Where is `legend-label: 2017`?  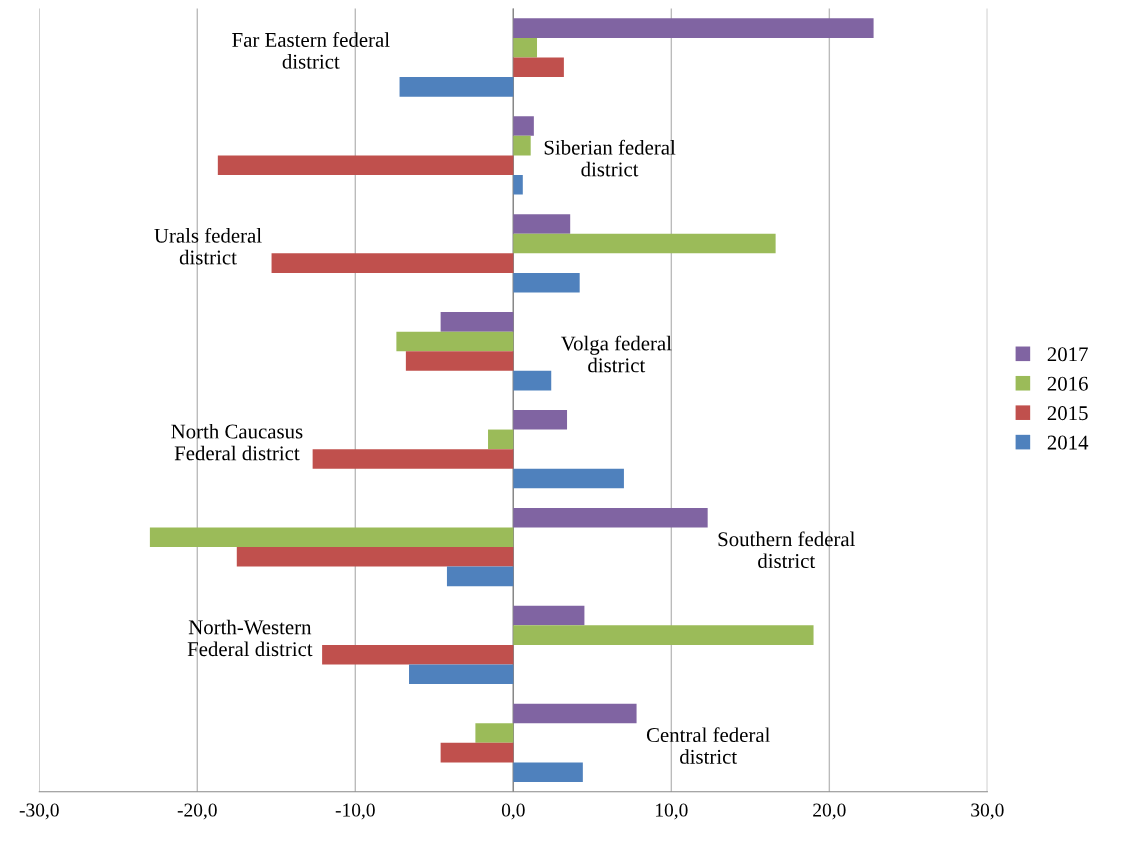 legend-label: 2017 is located at coordinates (1067, 354).